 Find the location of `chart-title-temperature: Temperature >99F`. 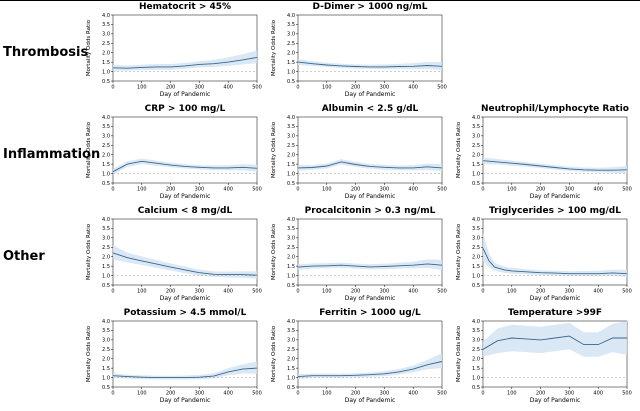

chart-title-temperature: Temperature >99F is located at coordinates (555, 313).